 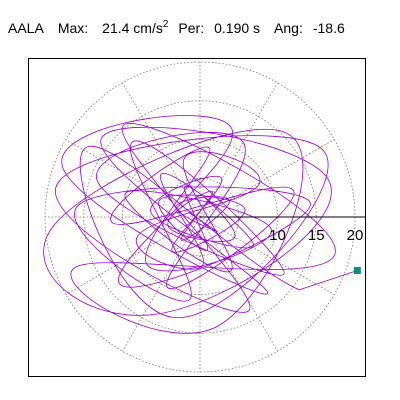 I want to click on trace-end-marker, so click(x=357, y=270).